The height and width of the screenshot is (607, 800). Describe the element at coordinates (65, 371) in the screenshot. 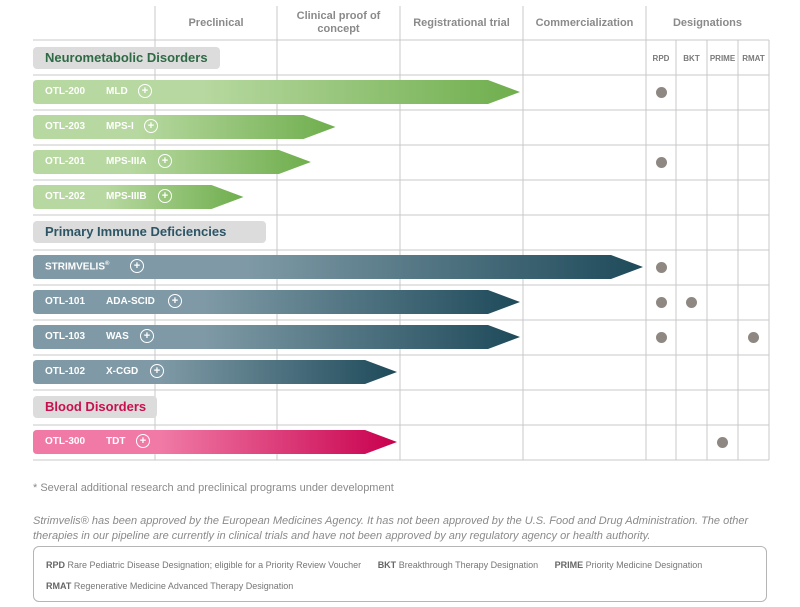

I see `program-code: OTL-102` at that location.